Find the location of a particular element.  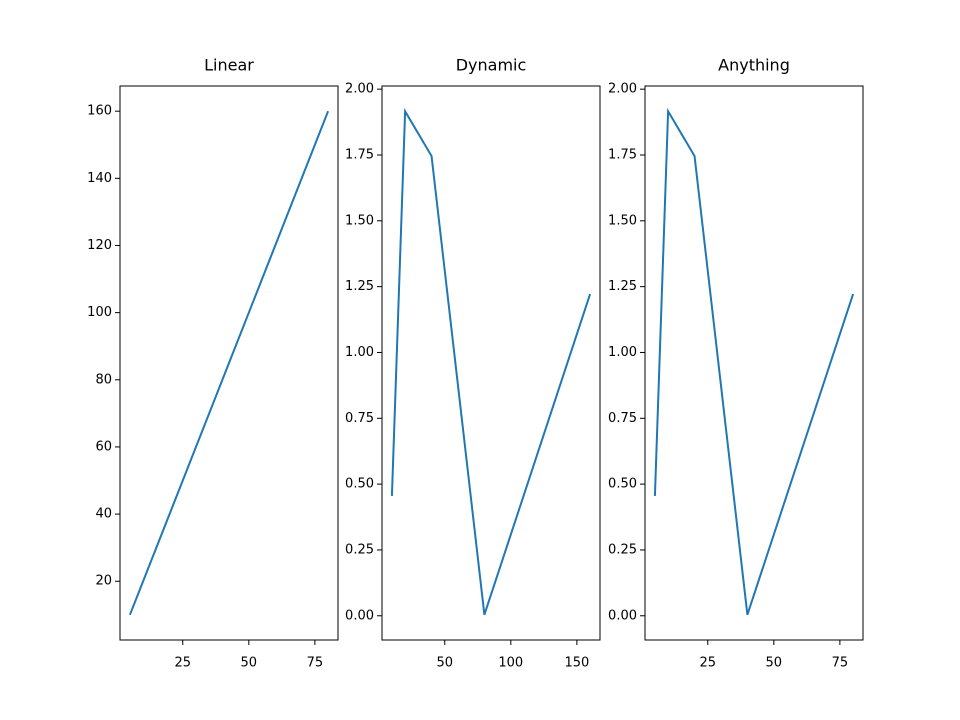

y-tick-label: 140 is located at coordinates (99, 178).